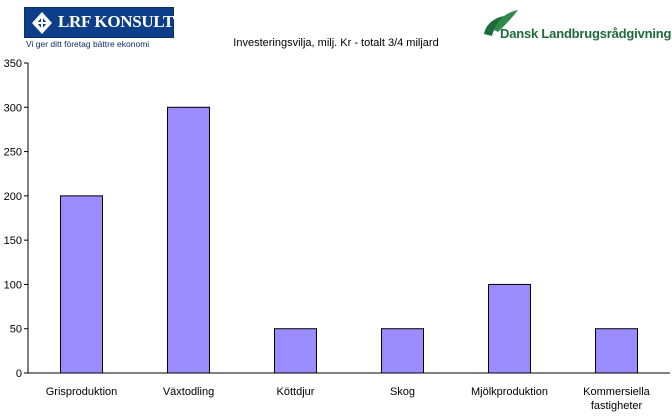 Image resolution: width=672 pixels, height=416 pixels. Describe the element at coordinates (188, 392) in the screenshot. I see `x-tick-label: Växtodling` at that location.